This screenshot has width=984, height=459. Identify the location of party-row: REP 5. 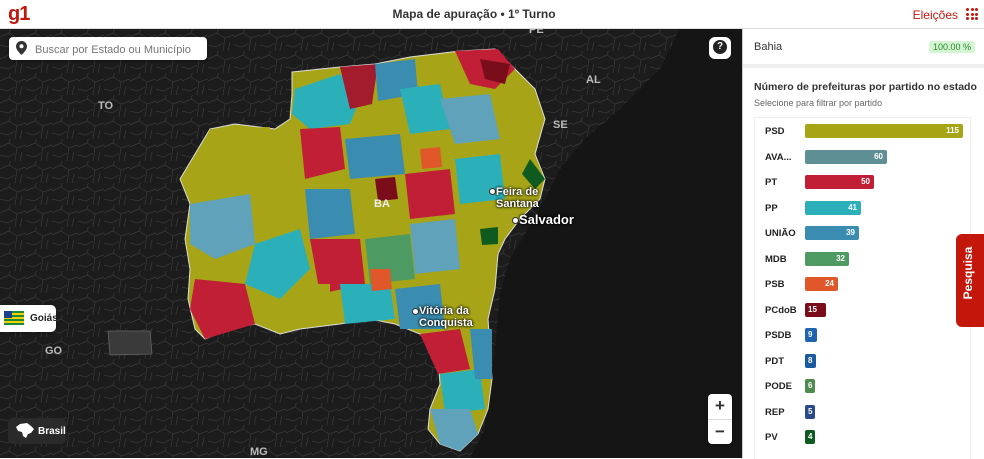
(862, 413).